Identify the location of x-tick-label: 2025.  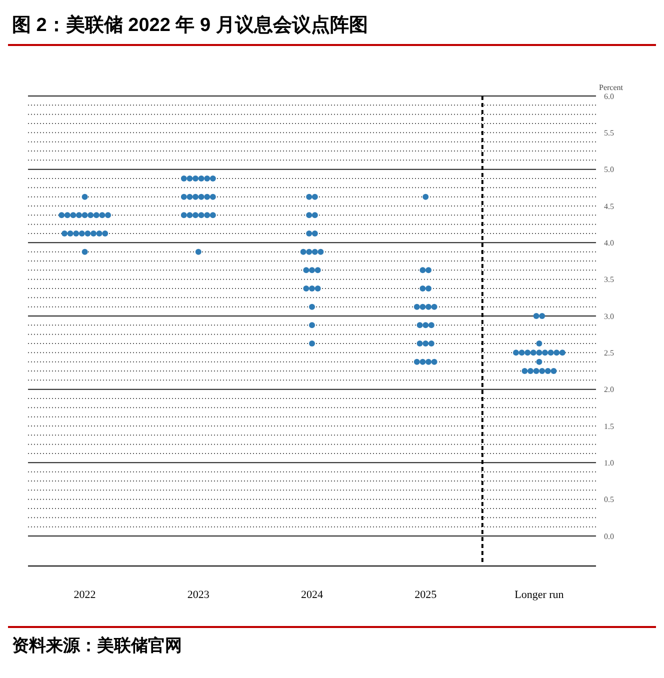
(426, 594).